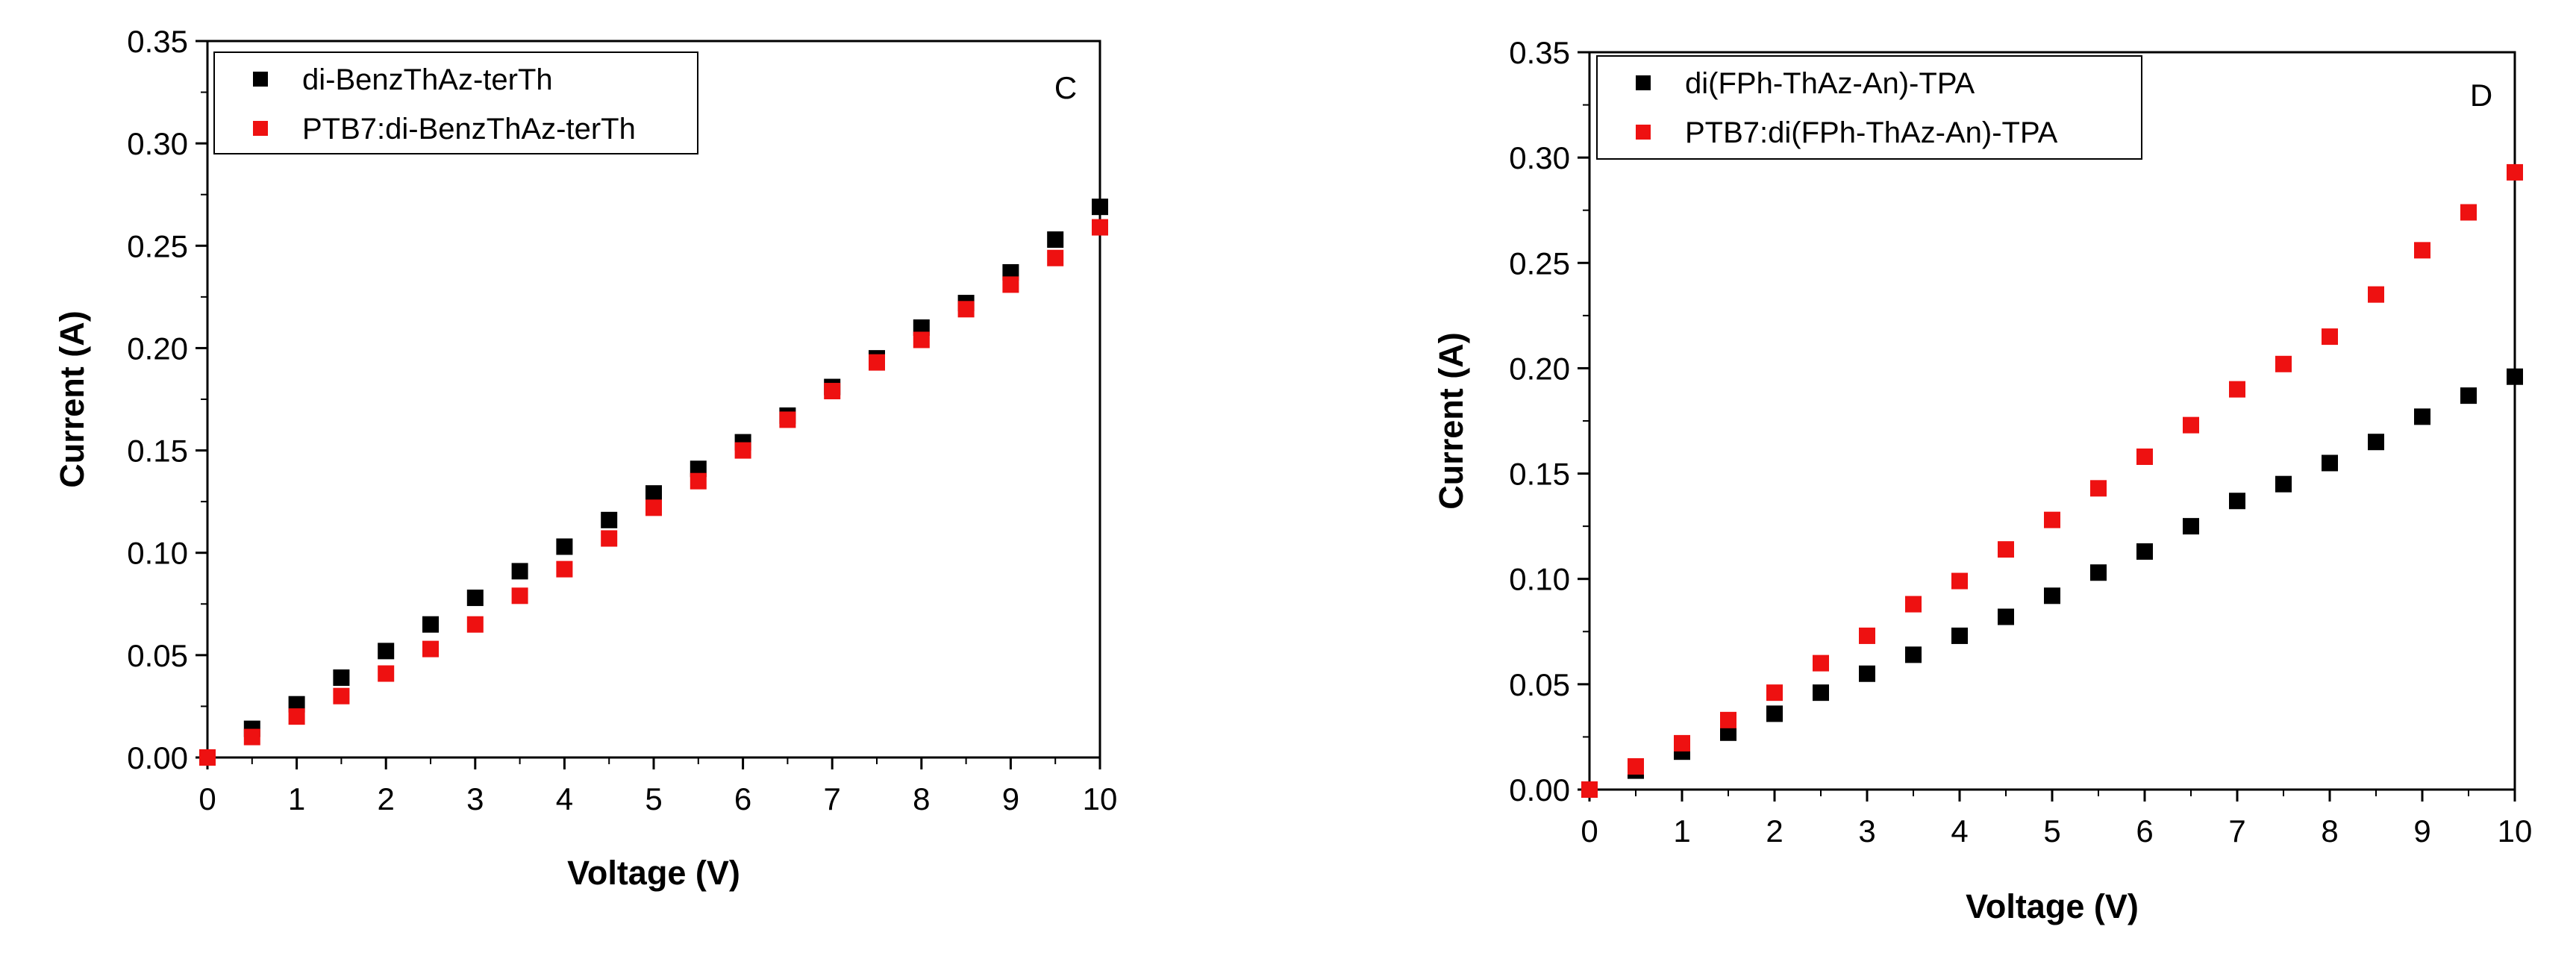  I want to click on y-tick-label: 0.00, so click(157, 757).